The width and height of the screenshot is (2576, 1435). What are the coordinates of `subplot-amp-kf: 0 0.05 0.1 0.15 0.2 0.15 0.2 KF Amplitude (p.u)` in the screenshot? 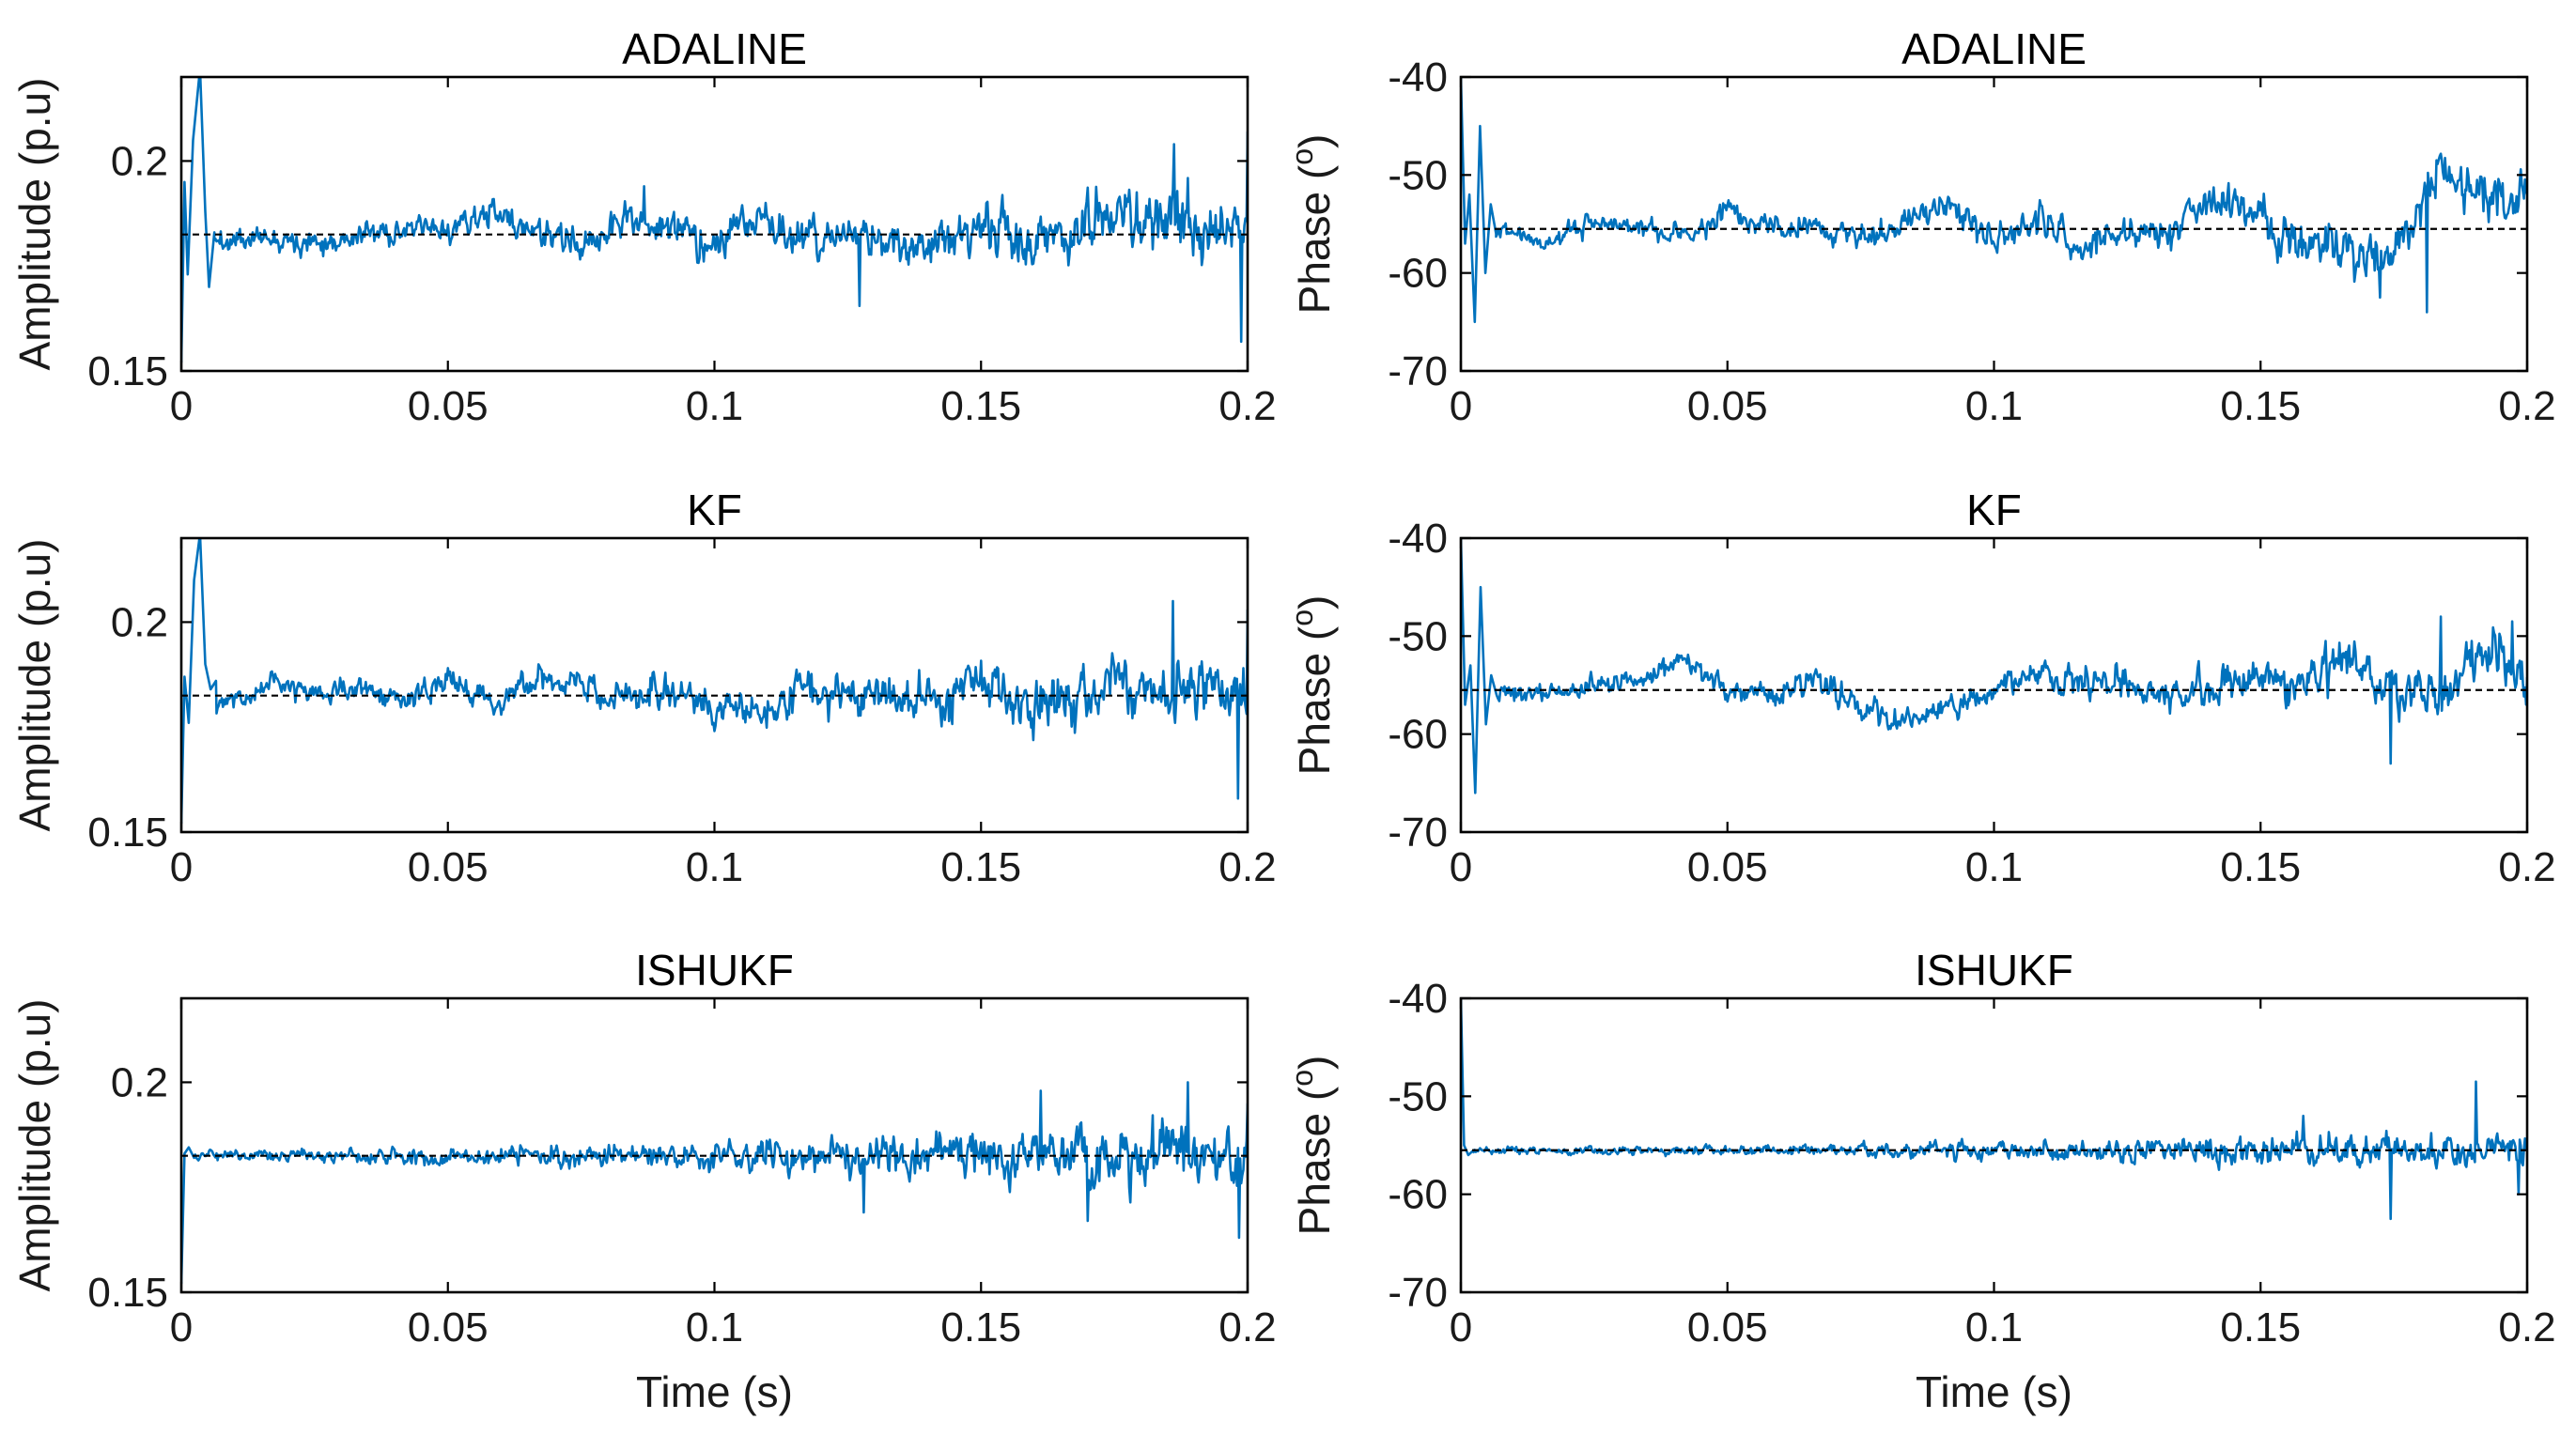 It's located at (643, 688).